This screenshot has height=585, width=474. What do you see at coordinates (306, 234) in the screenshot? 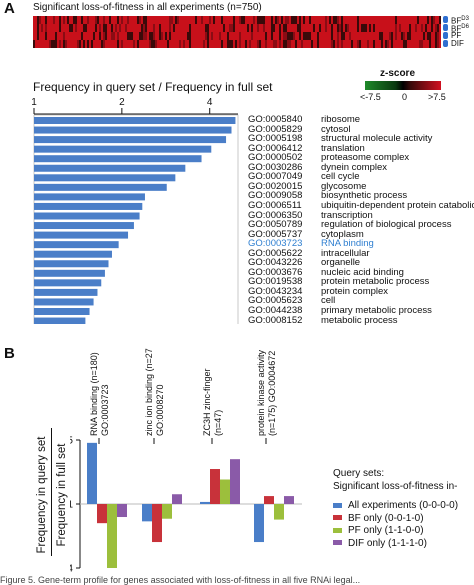
I see `go-term-row: GO:0005737 cytoplasm` at bounding box center [306, 234].